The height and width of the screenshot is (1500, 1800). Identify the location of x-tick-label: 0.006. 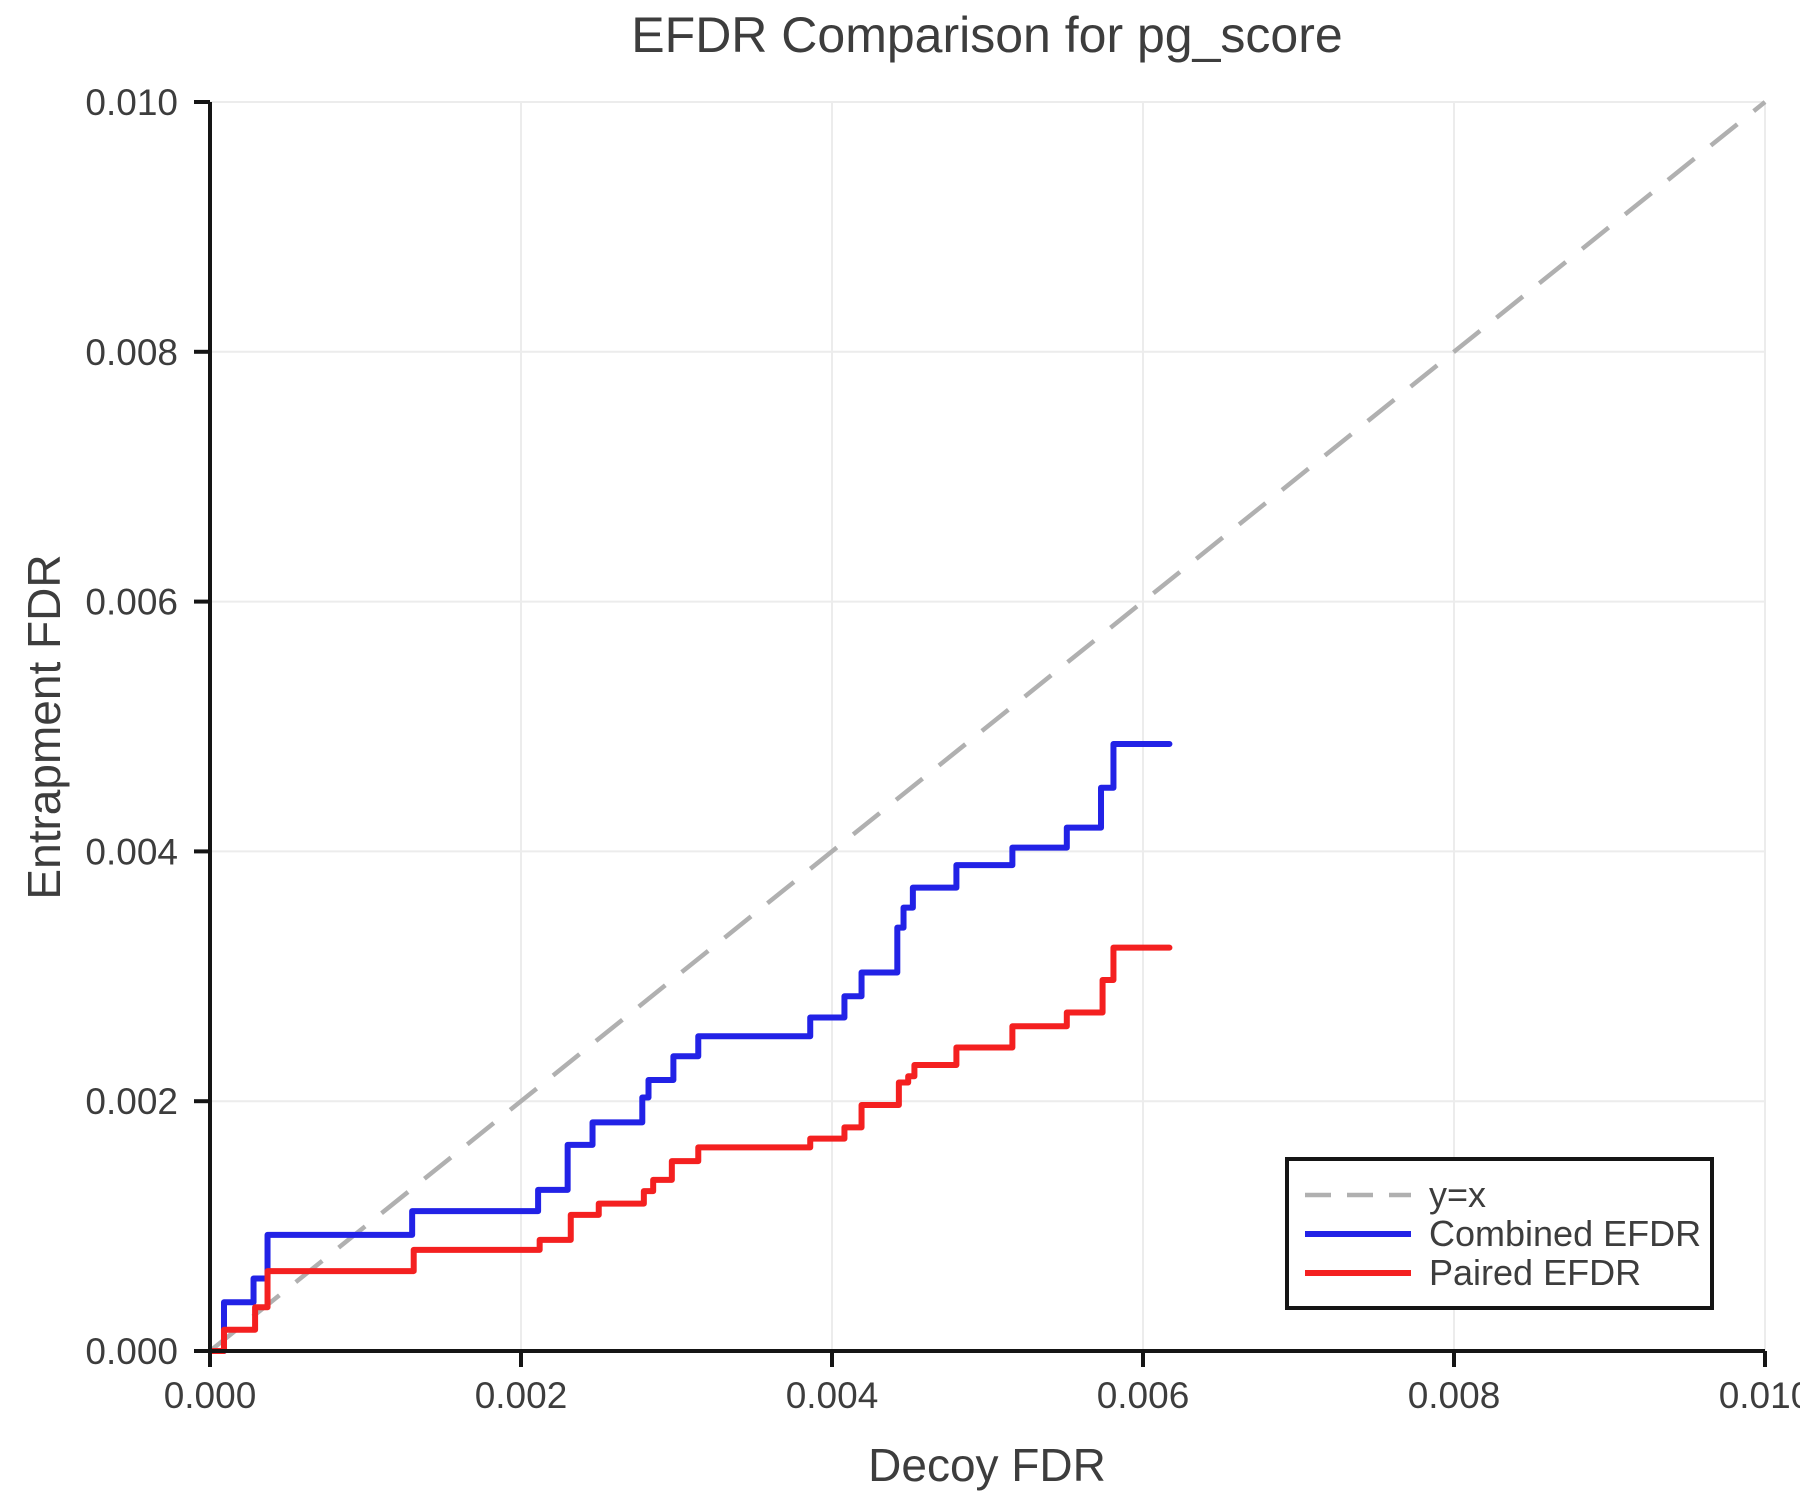
(1143, 1395).